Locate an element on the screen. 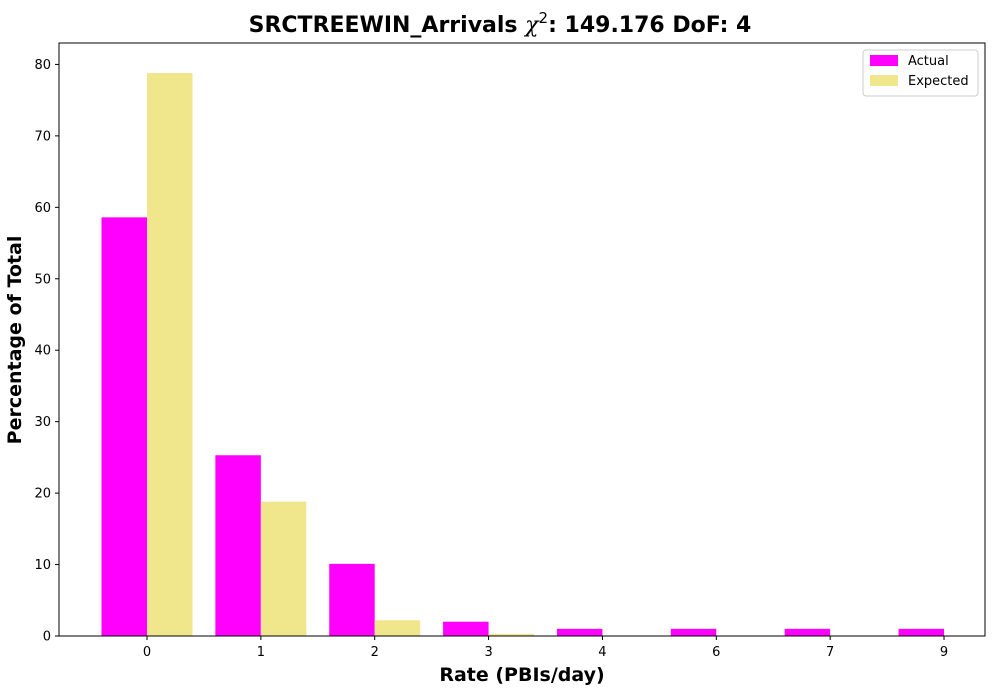 Image resolution: width=1000 pixels, height=700 pixels. legend-label-actual: Actual is located at coordinates (928, 61).